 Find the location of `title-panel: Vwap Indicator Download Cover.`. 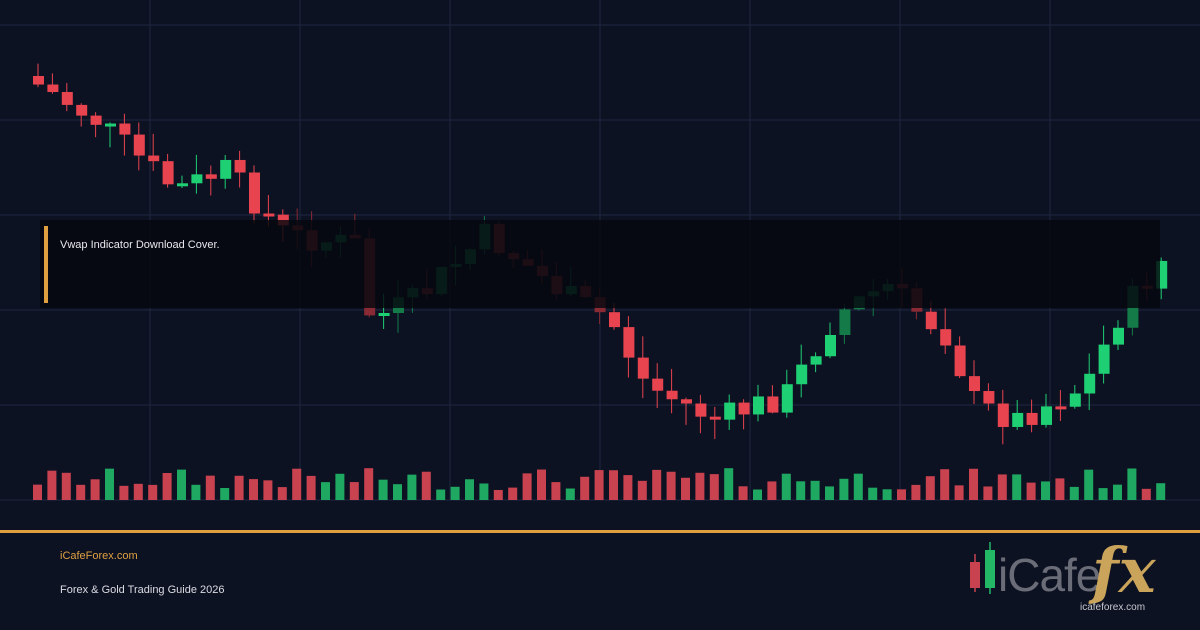

title-panel: Vwap Indicator Download Cover. is located at coordinates (600, 264).